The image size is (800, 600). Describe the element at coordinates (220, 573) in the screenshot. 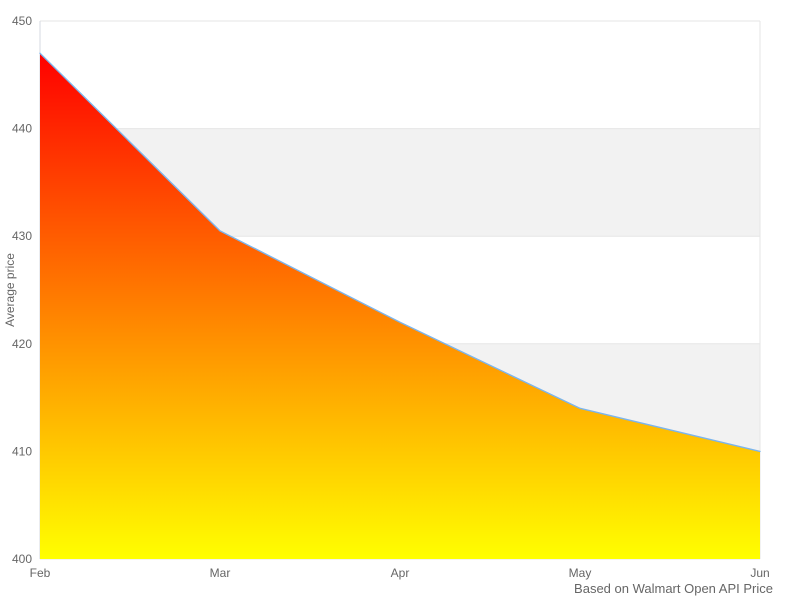

I see `x-tick-label: Mar` at that location.